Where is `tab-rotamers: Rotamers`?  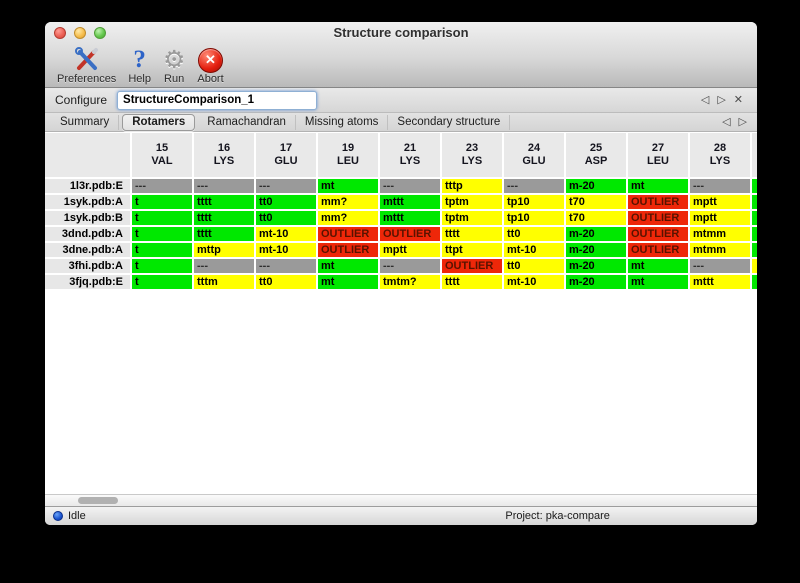
tab-rotamers: Rotamers is located at coordinates (159, 122).